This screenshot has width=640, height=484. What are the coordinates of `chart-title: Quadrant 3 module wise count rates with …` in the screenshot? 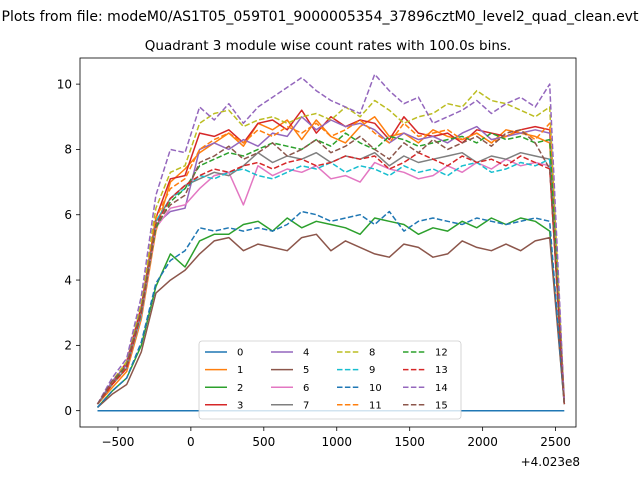 It's located at (328, 46).